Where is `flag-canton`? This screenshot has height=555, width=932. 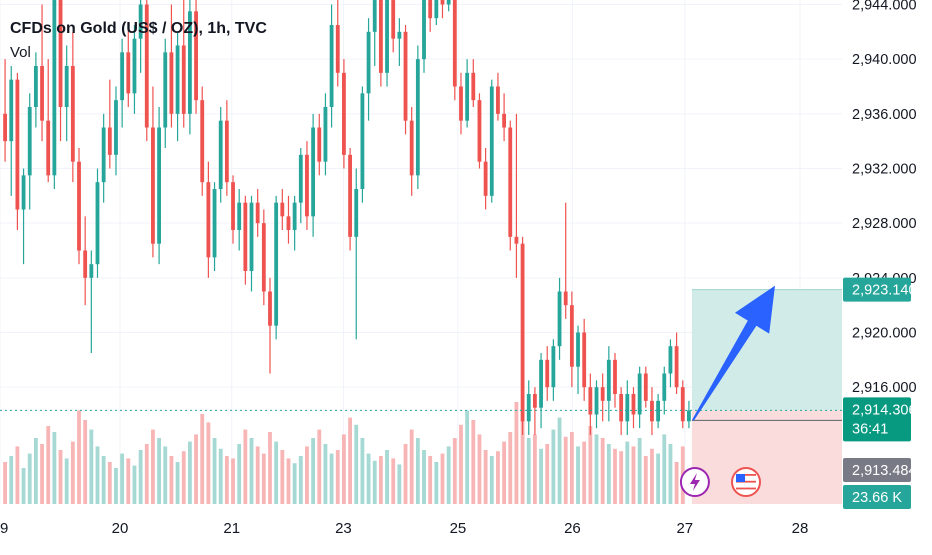 flag-canton is located at coordinates (740, 478).